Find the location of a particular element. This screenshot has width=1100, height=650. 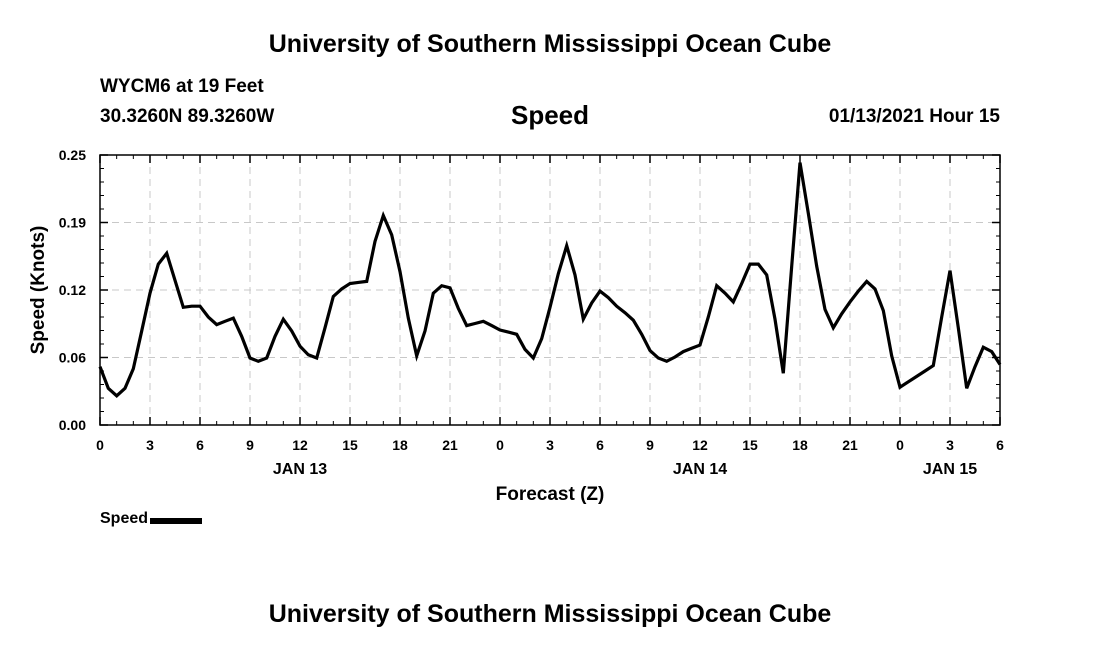

day-label: JAN 15 is located at coordinates (950, 469).